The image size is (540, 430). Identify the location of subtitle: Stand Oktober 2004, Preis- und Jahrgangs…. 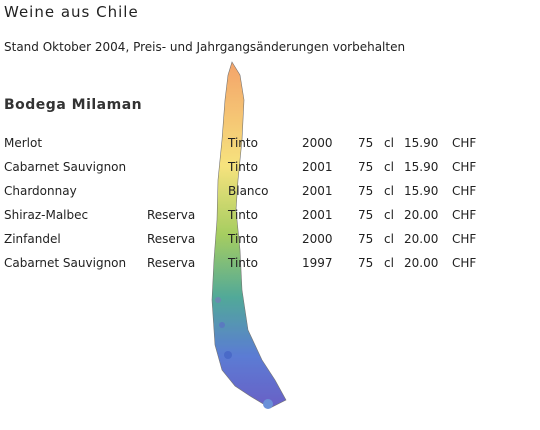
(205, 47).